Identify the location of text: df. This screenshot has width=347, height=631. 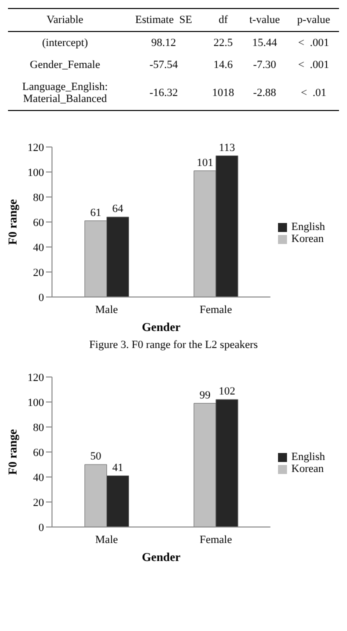
(223, 20).